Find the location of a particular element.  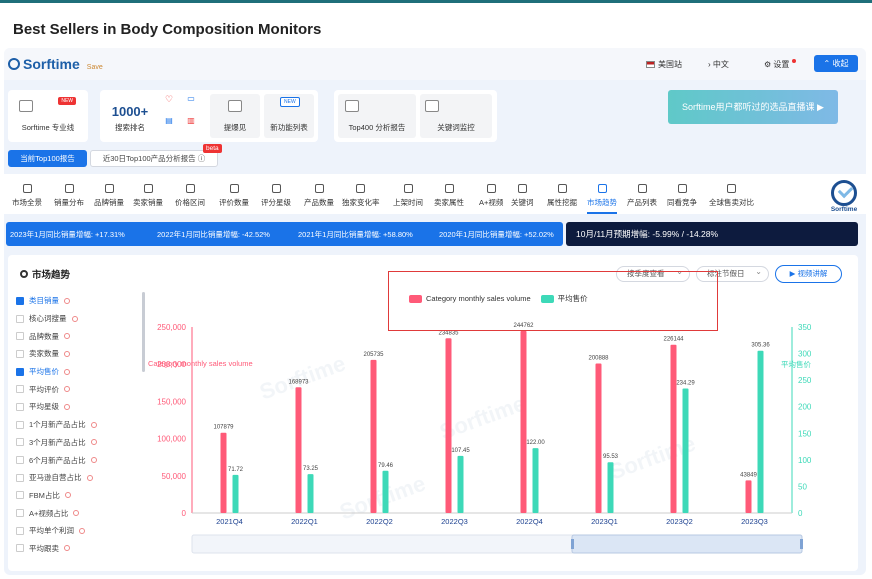

metric-item: 平均跟卖 is located at coordinates (77, 549).